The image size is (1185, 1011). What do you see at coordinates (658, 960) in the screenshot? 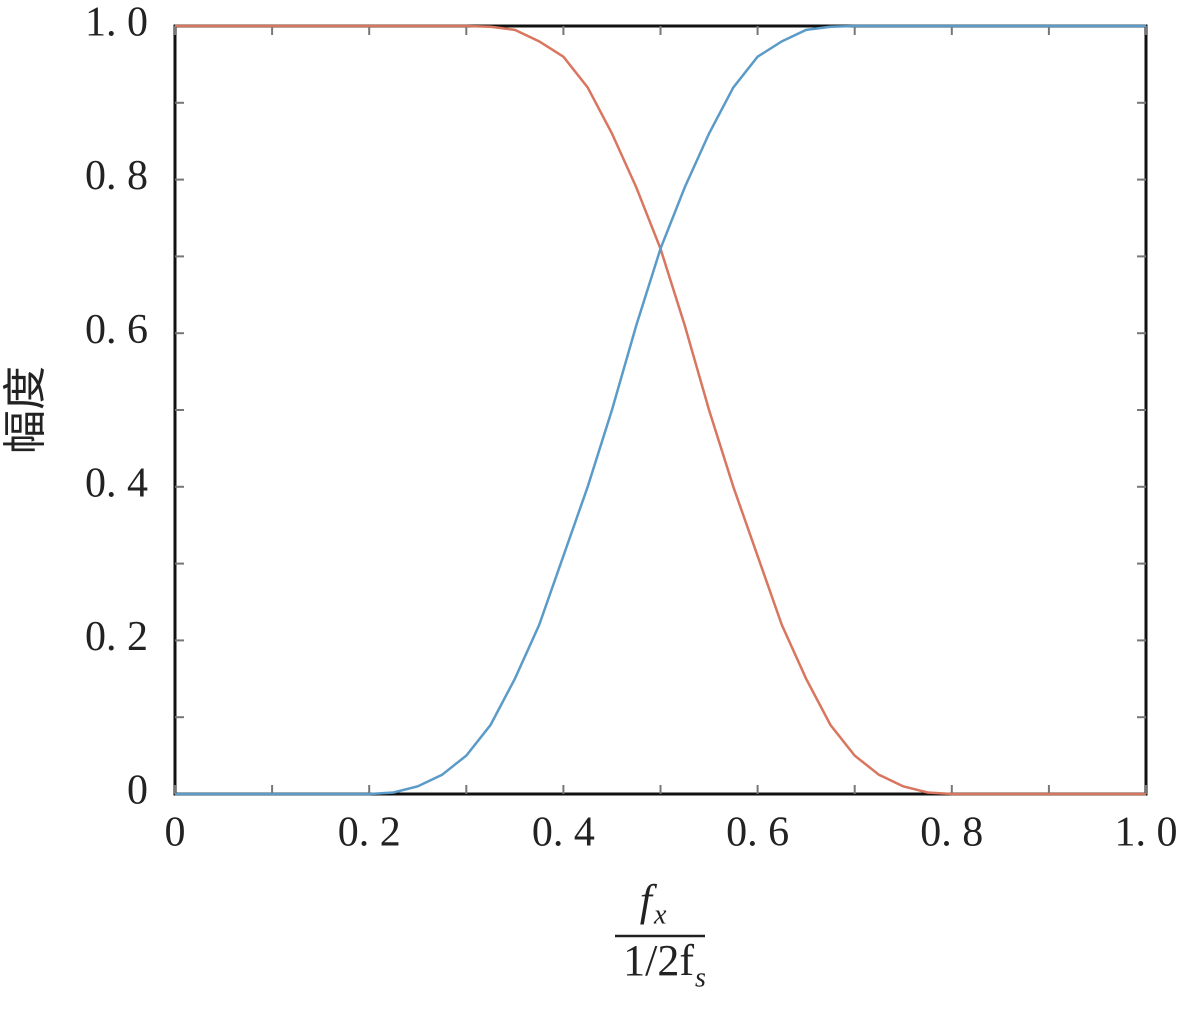
I see `x-label-denominator: 1/2f` at bounding box center [658, 960].